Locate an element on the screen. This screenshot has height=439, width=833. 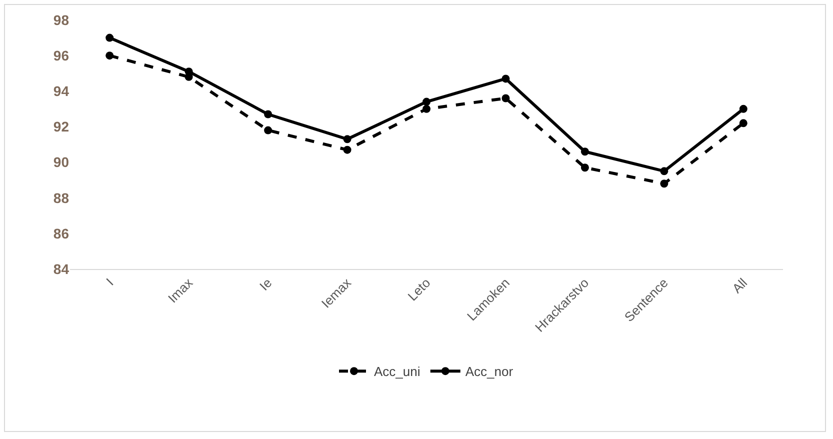
y-tick-label: 94 is located at coordinates (61, 91).